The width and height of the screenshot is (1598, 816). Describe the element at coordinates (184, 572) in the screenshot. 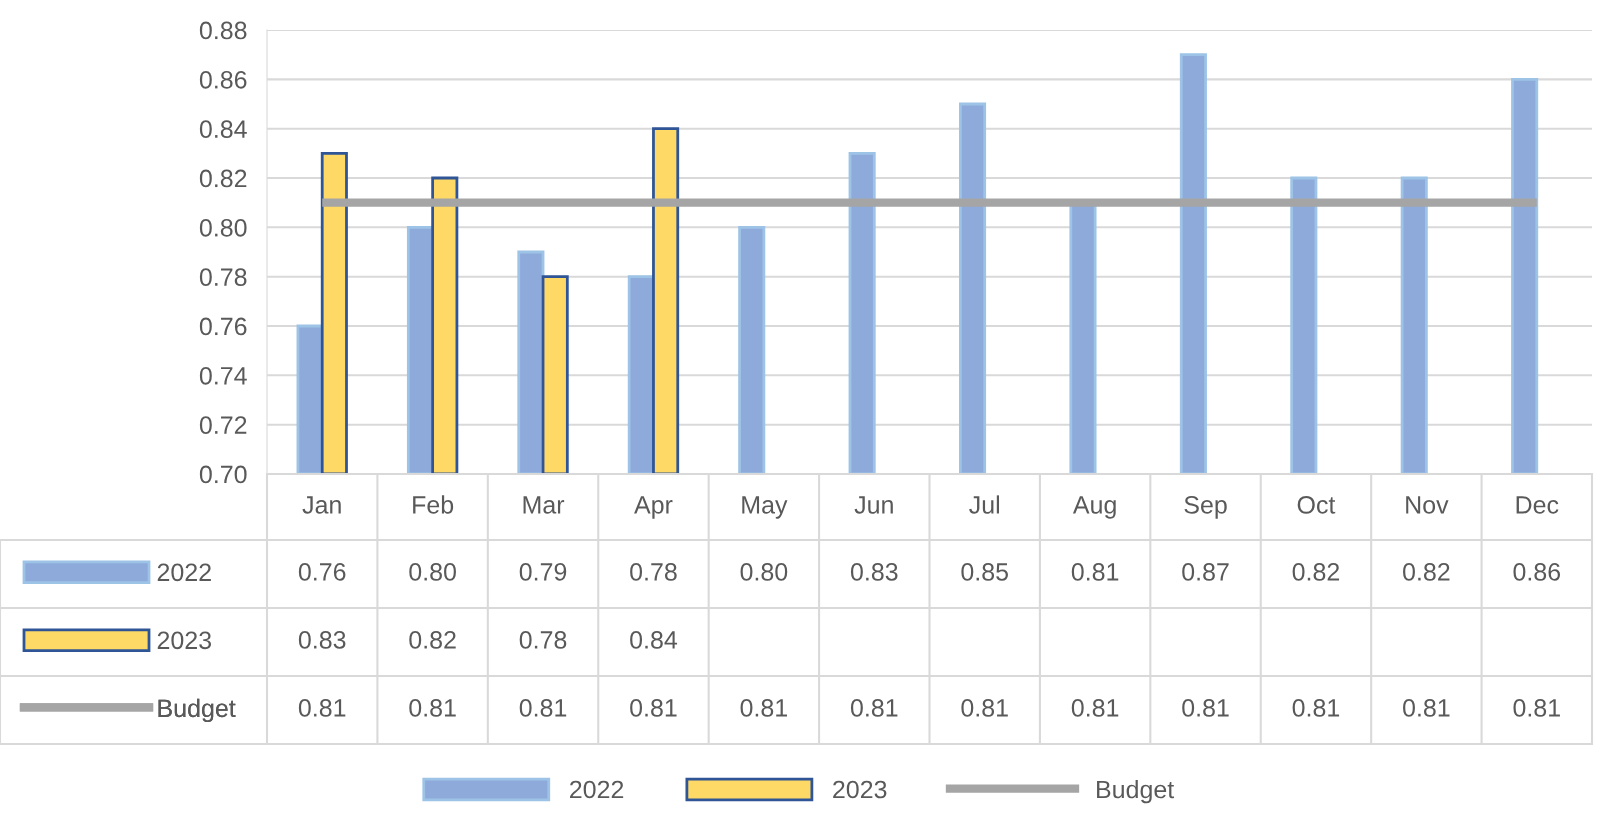

I see `legend-label: 2022` at that location.